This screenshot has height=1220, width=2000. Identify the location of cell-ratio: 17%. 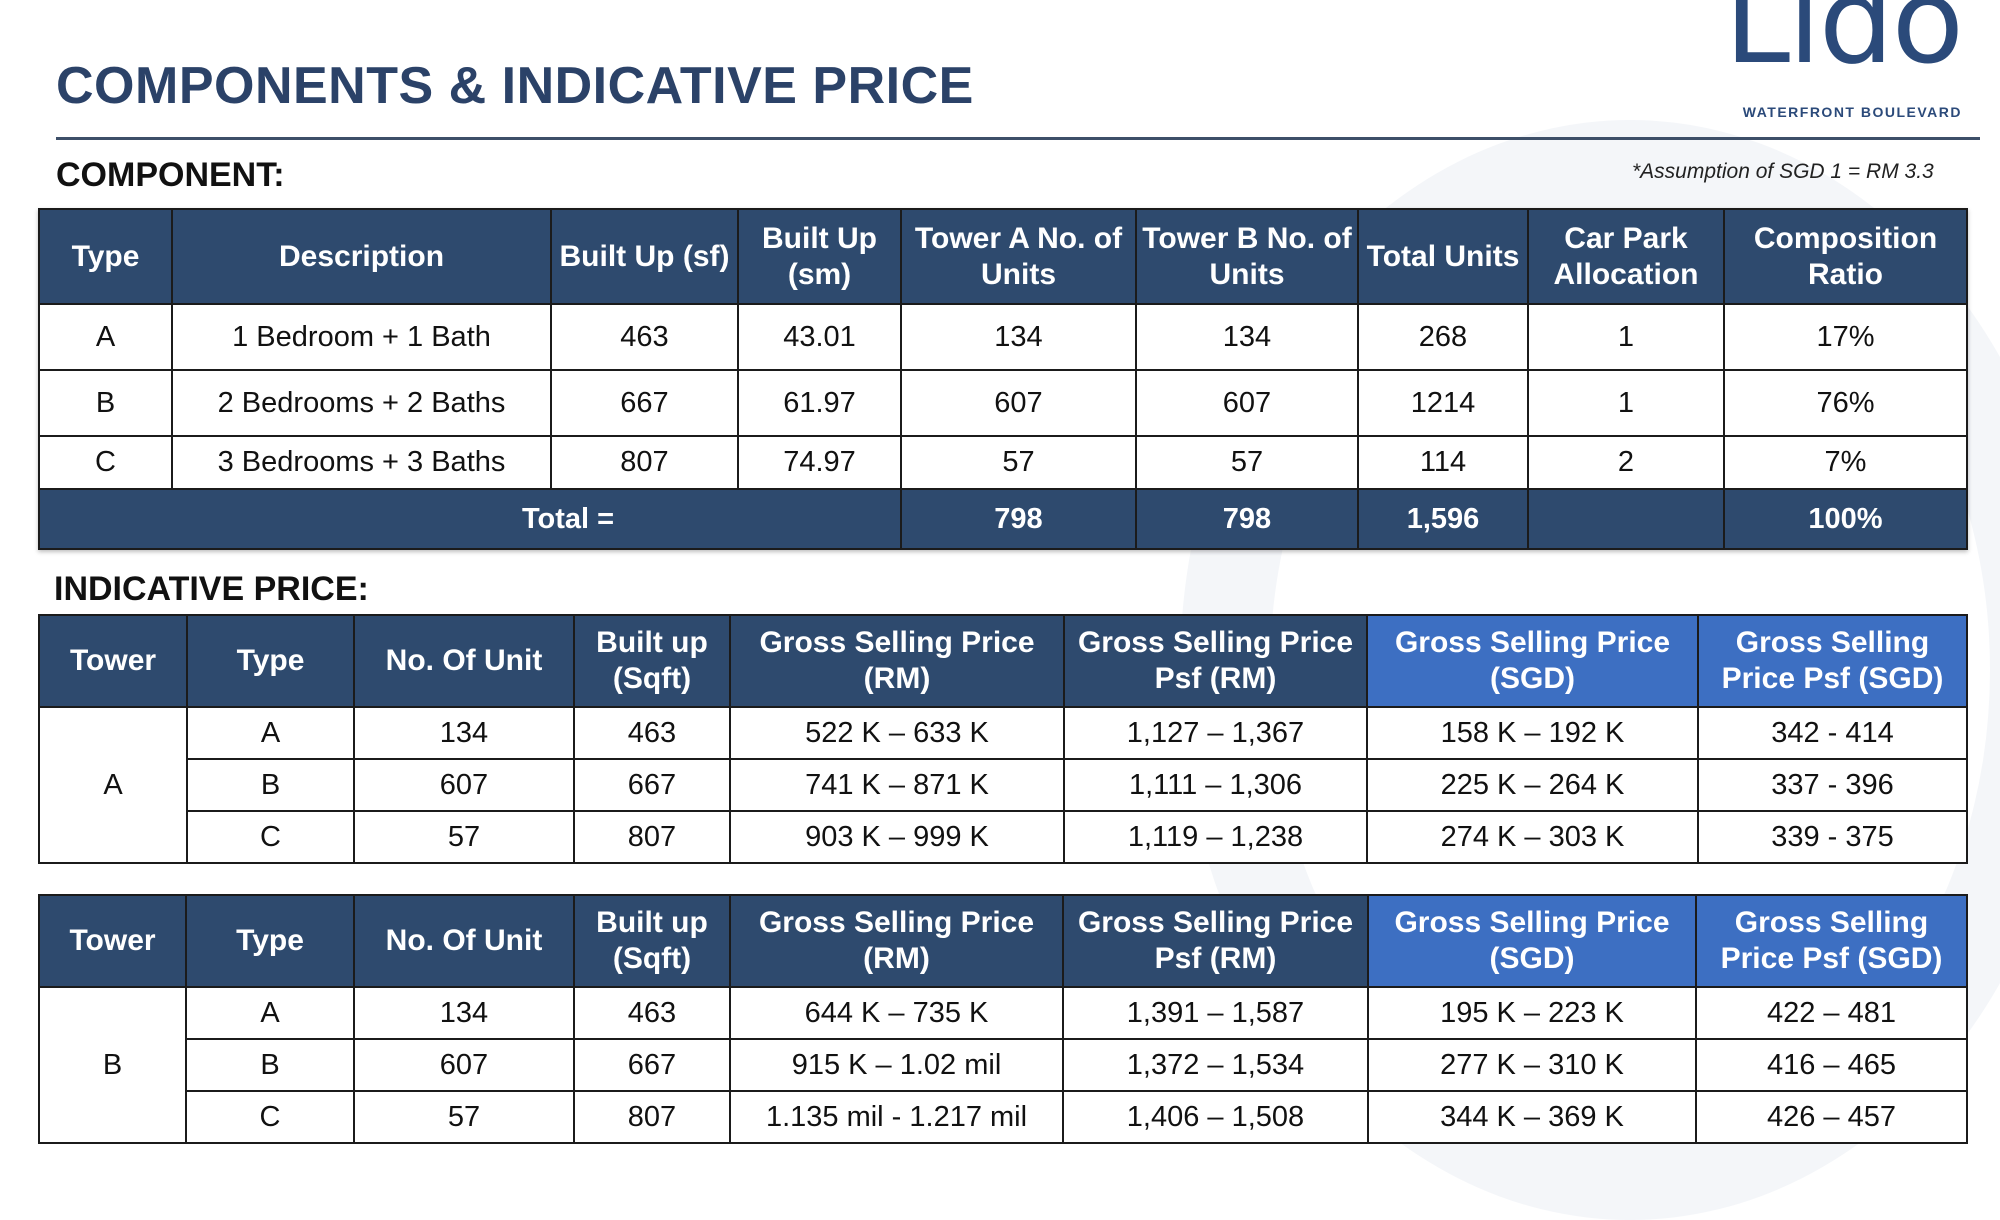
(1845, 337).